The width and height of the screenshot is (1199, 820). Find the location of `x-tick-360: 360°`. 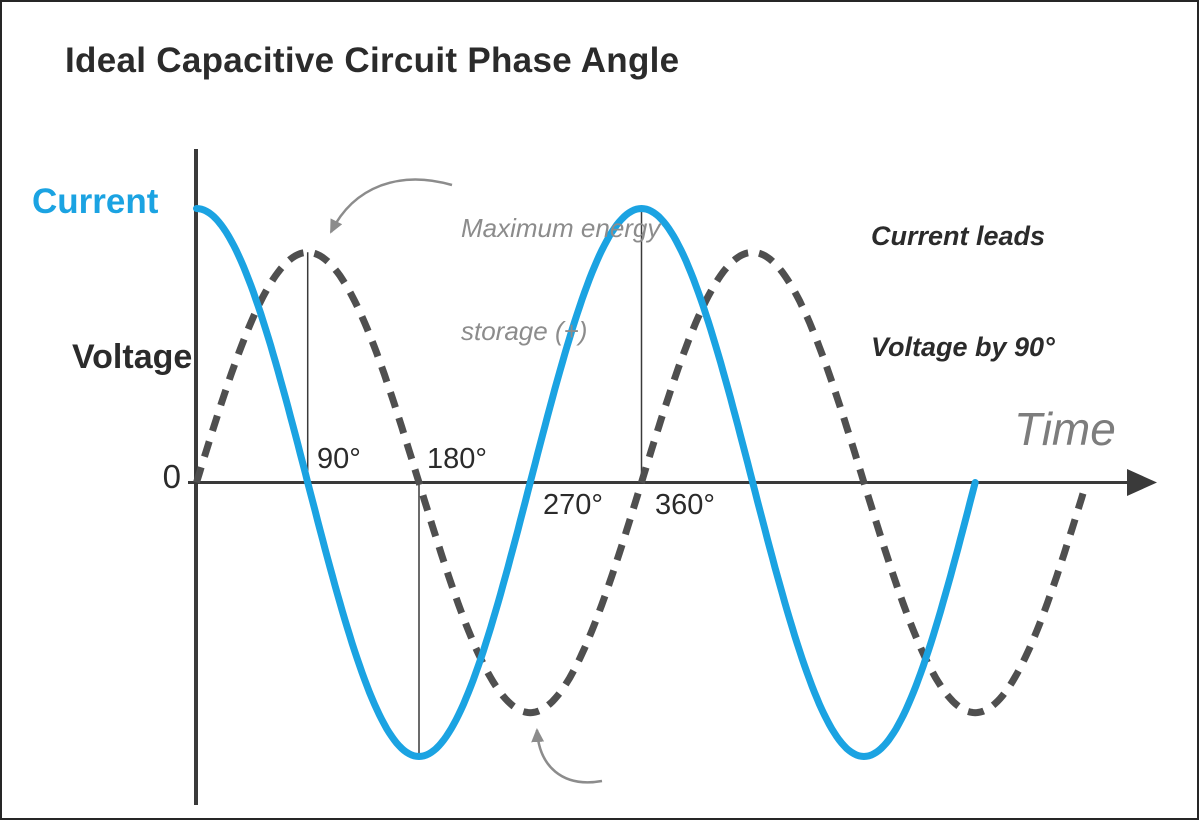

x-tick-360: 360° is located at coordinates (685, 505).